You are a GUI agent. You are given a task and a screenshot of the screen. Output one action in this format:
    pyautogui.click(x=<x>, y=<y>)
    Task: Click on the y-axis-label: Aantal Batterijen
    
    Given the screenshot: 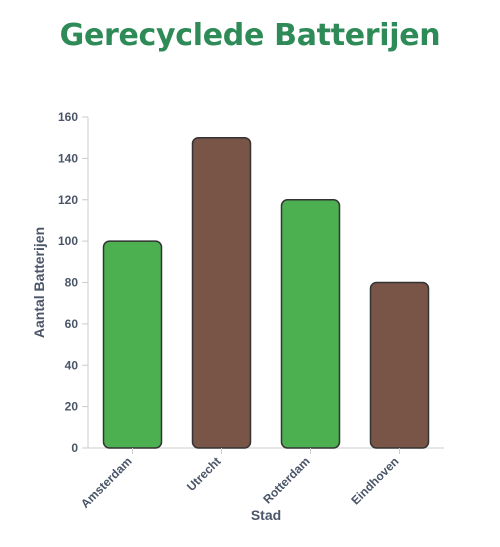 What is the action you would take?
    pyautogui.click(x=39, y=282)
    